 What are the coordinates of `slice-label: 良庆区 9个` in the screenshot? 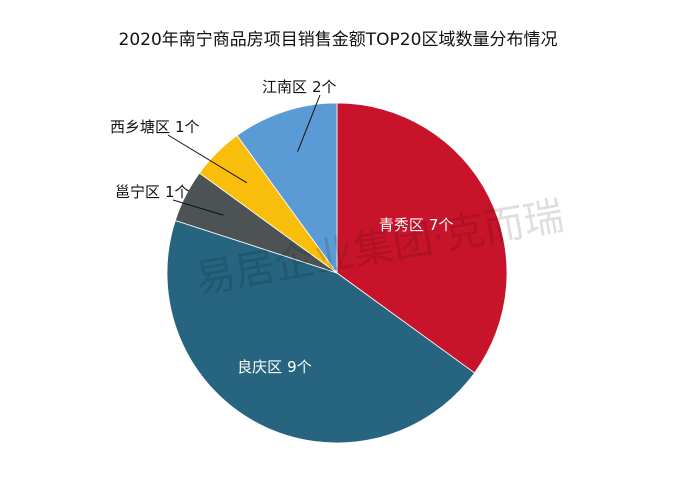 It's located at (274, 366).